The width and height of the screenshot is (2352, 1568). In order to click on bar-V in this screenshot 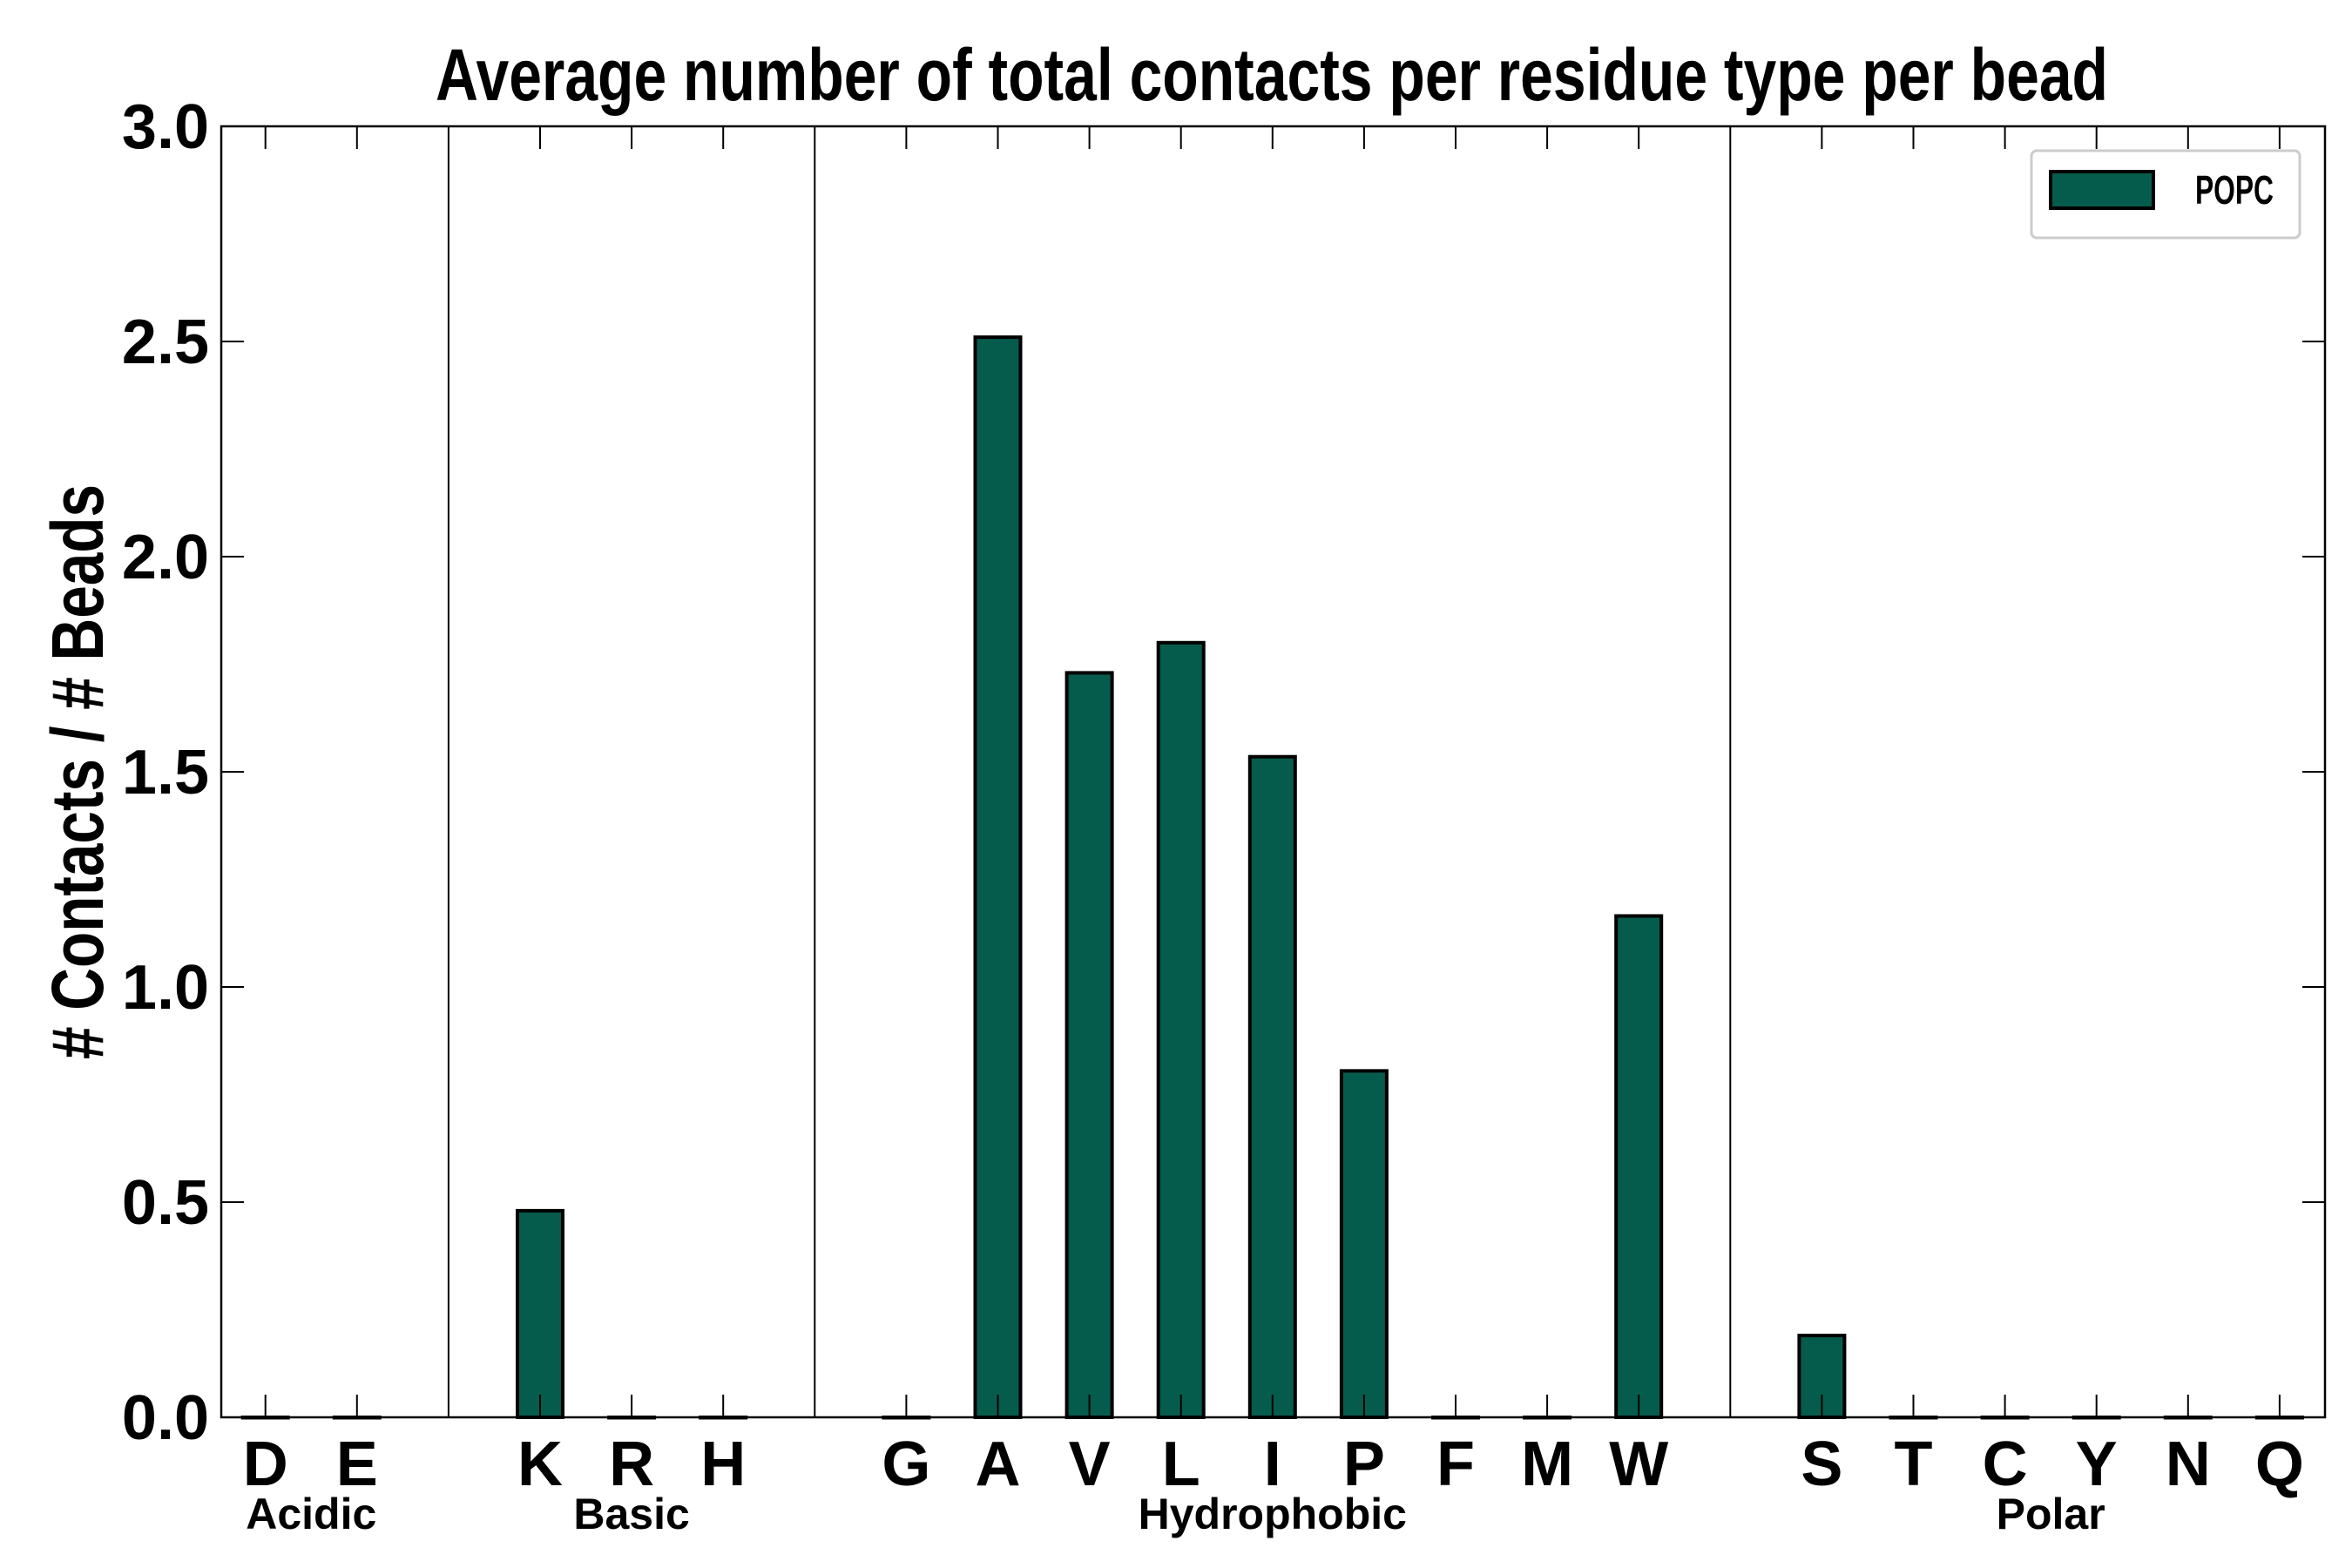, I will do `click(1089, 1045)`.